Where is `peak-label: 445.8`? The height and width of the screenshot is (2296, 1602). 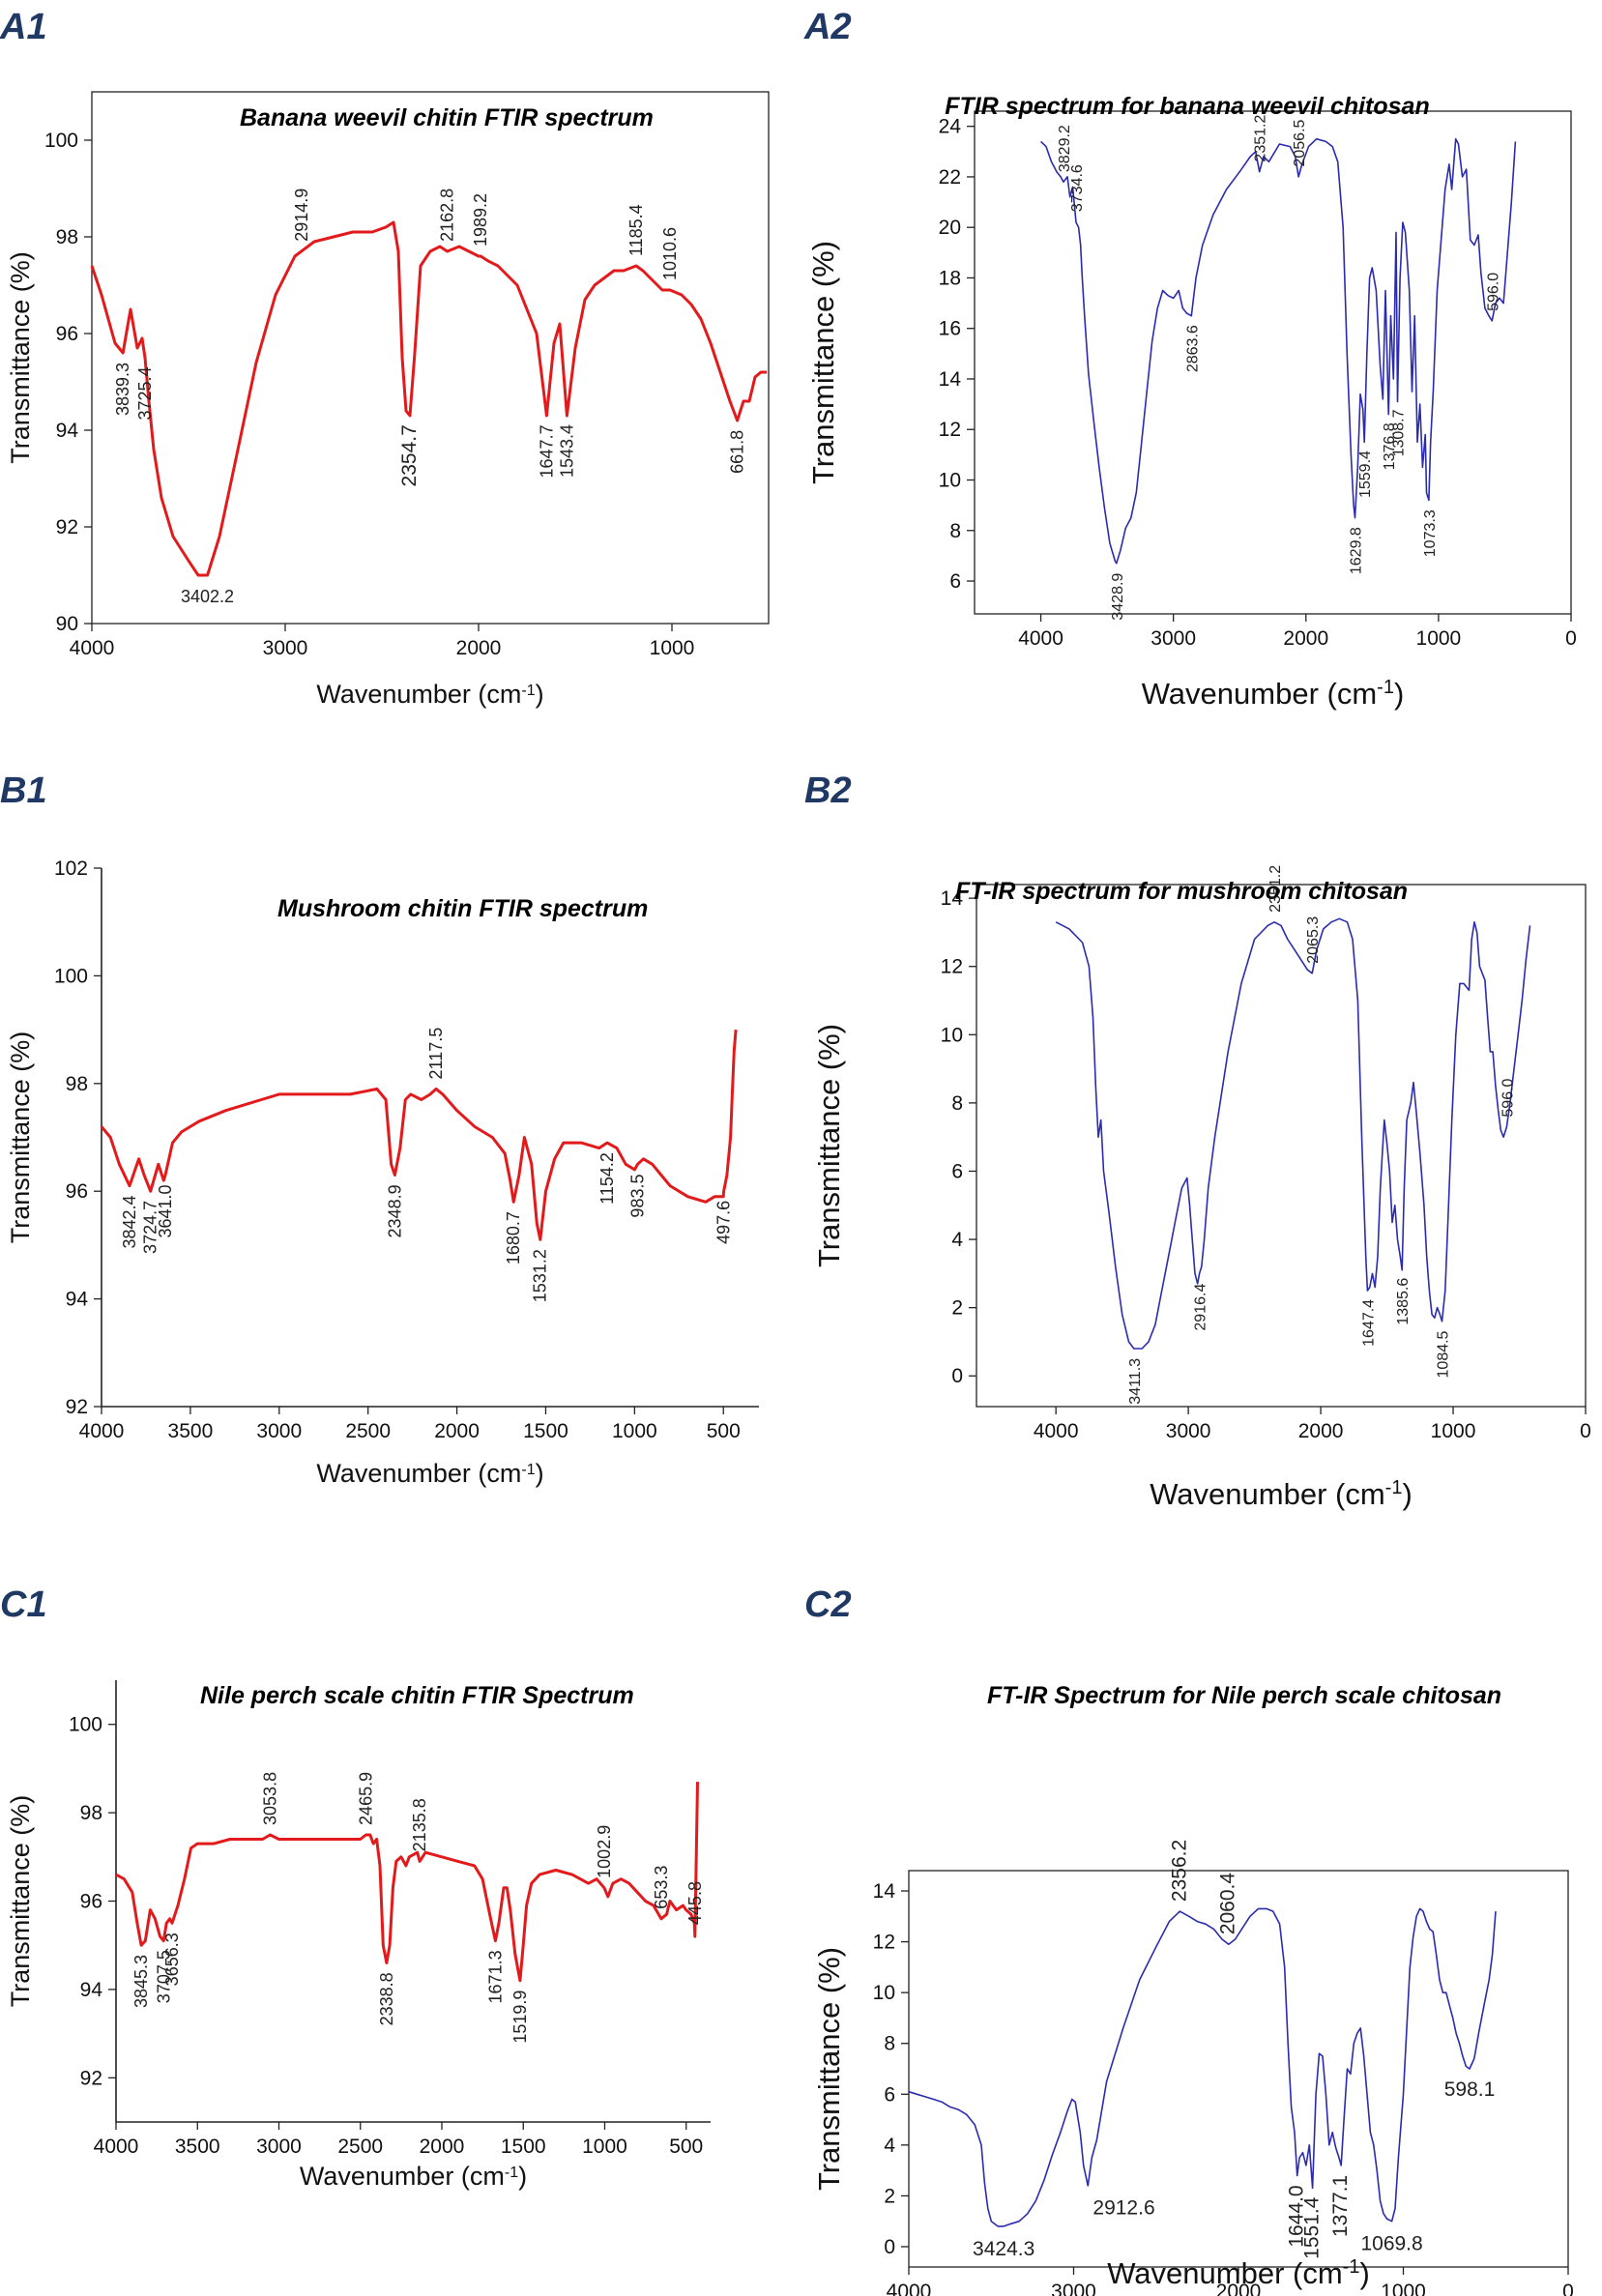
peak-label: 445.8 is located at coordinates (695, 1903).